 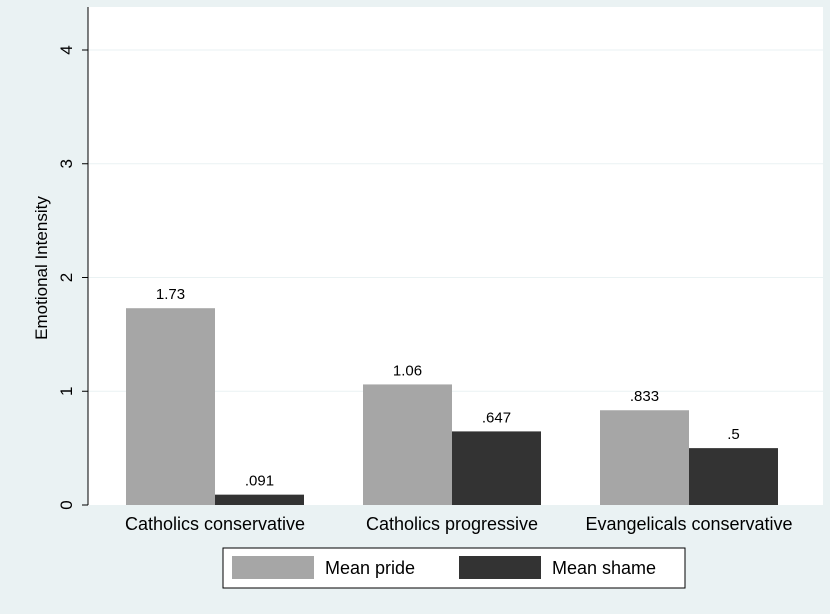 I want to click on y-tick-label-1: 1, so click(x=66, y=391).